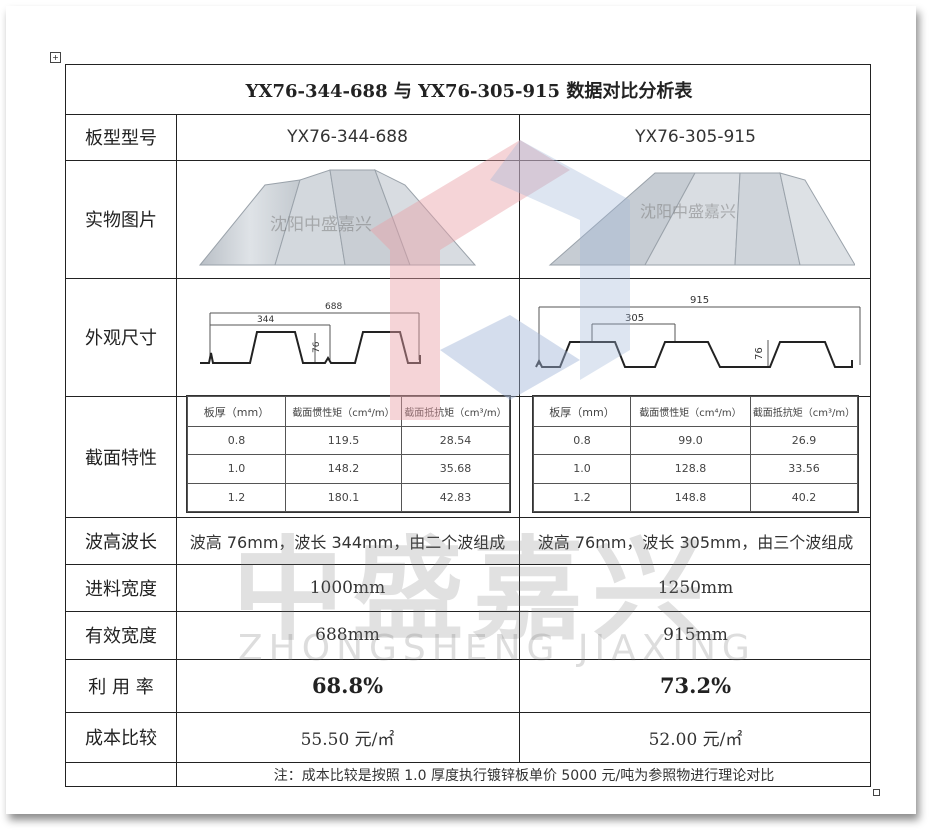  What do you see at coordinates (55, 57) in the screenshot?
I see `table-move-handle-icon: +` at bounding box center [55, 57].